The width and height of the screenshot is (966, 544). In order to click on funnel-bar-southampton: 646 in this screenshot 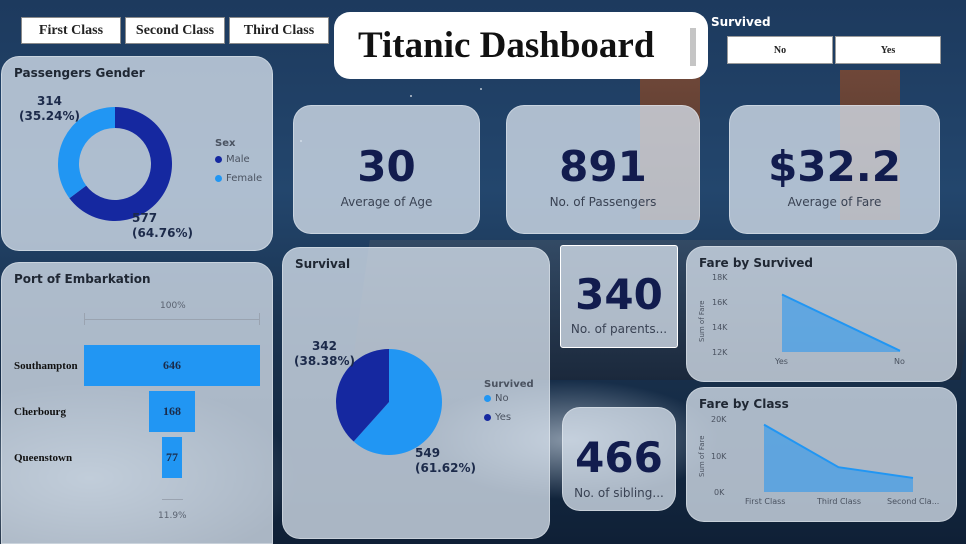, I will do `click(172, 365)`.